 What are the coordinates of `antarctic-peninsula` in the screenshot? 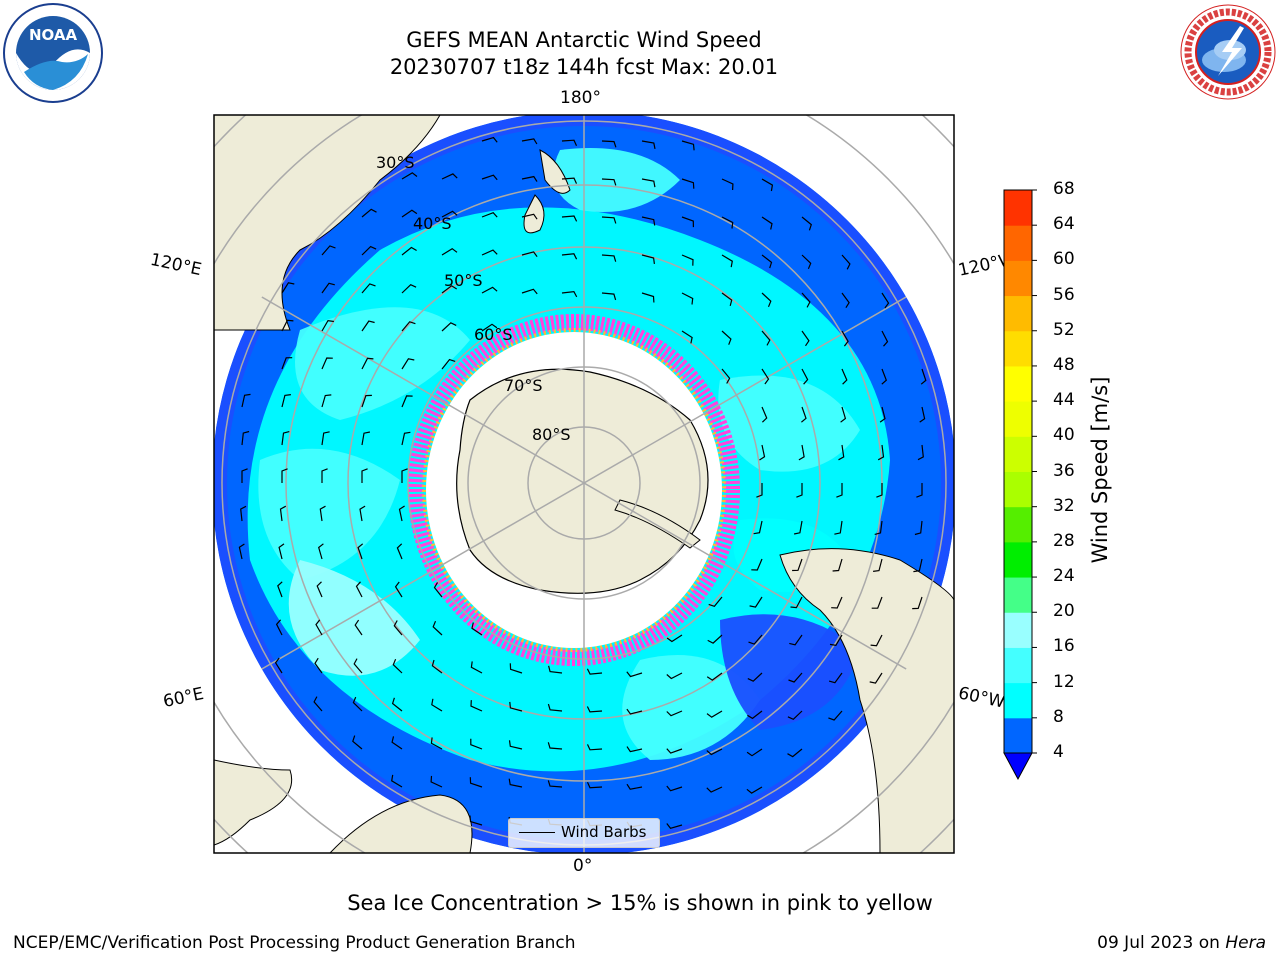 It's located at (657, 524).